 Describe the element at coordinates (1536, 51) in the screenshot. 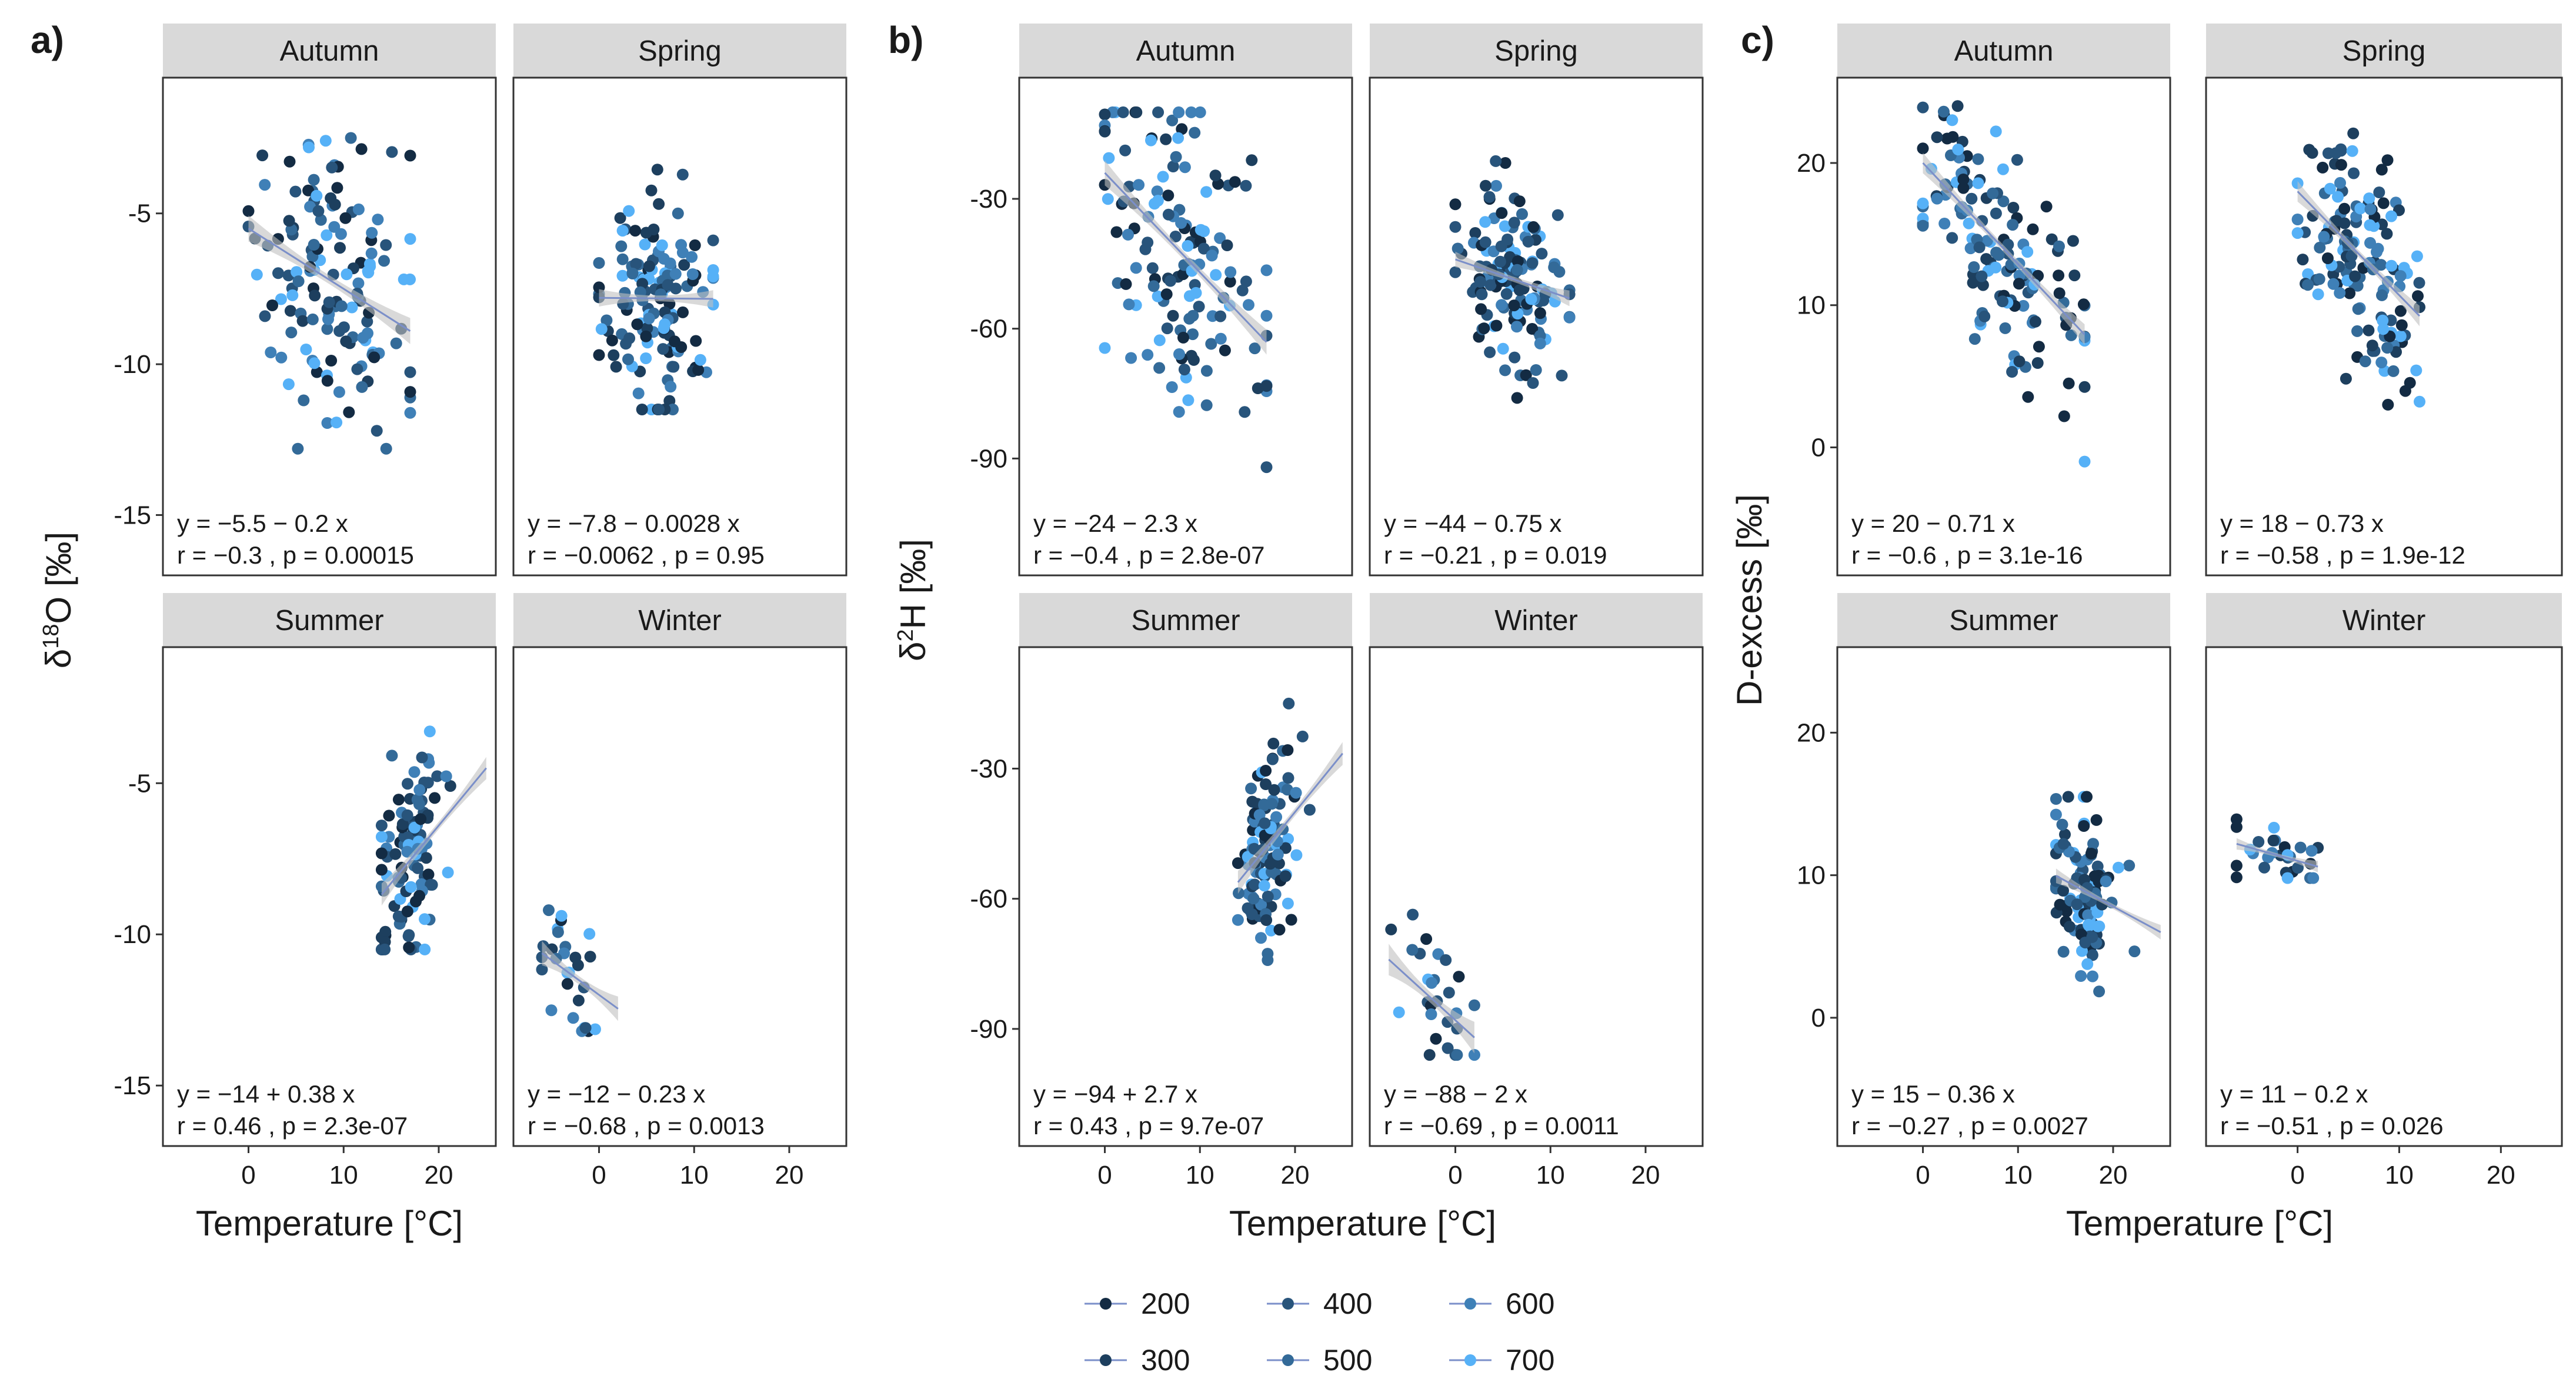

I see `facet-strip-label: Spring` at that location.